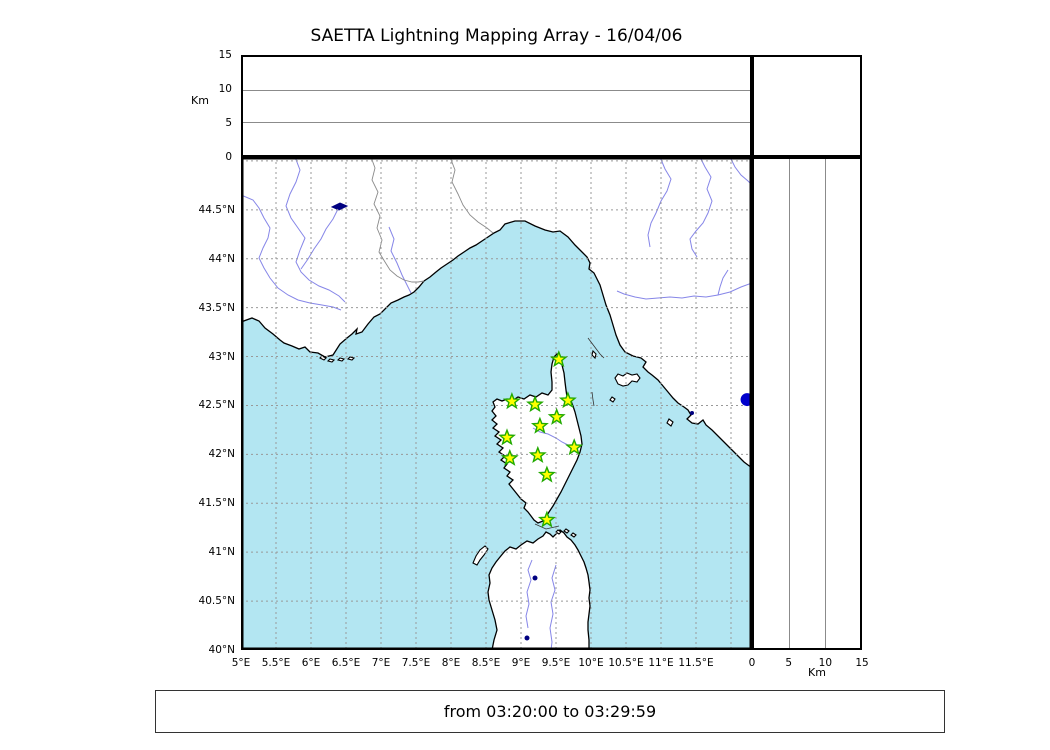  I want to click on lon-tick-label: 8°E, so click(451, 663).